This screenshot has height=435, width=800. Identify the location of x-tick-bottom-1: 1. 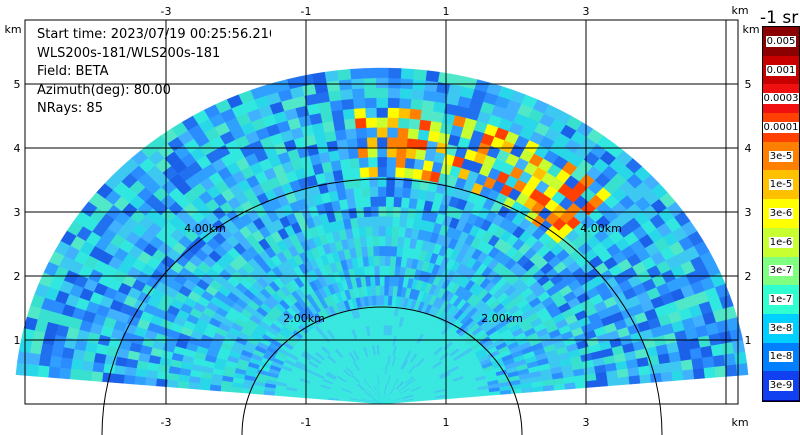
(446, 422).